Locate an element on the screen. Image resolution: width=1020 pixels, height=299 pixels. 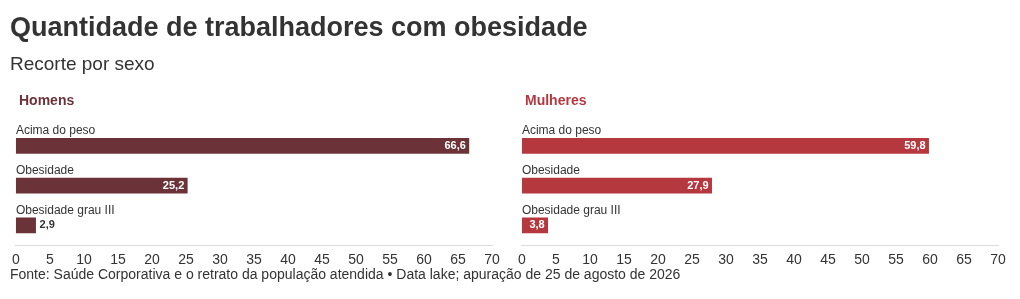
text: Quantidade de trabalhadores com obesidade is located at coordinates (299, 27).